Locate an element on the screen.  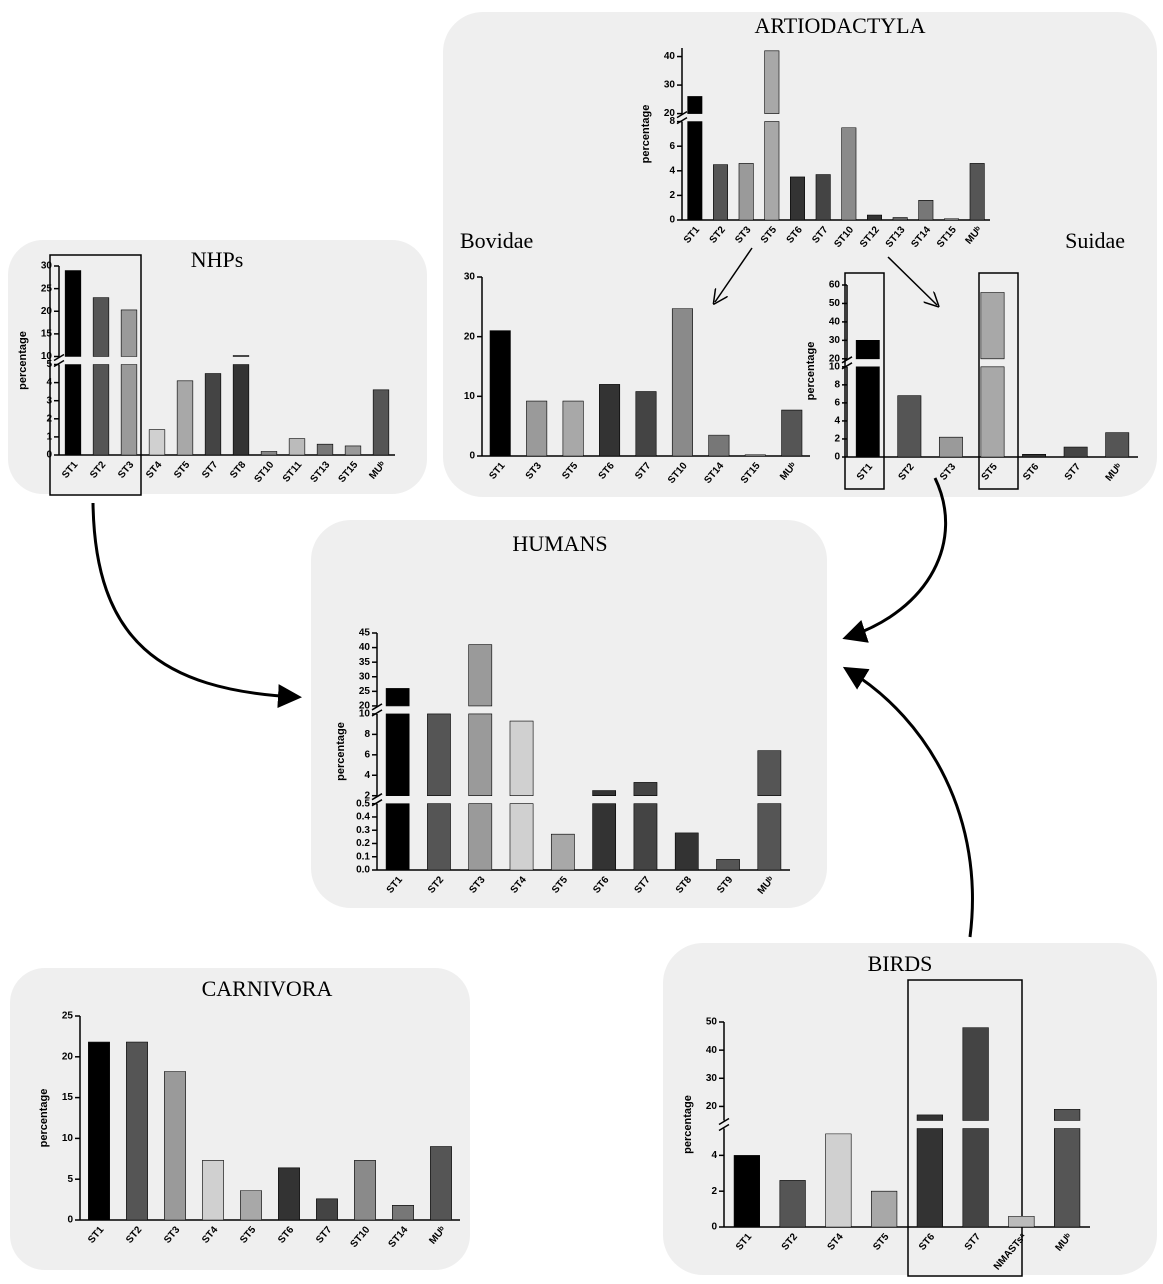
chart-title: Bovidae is located at coordinates (496, 240).